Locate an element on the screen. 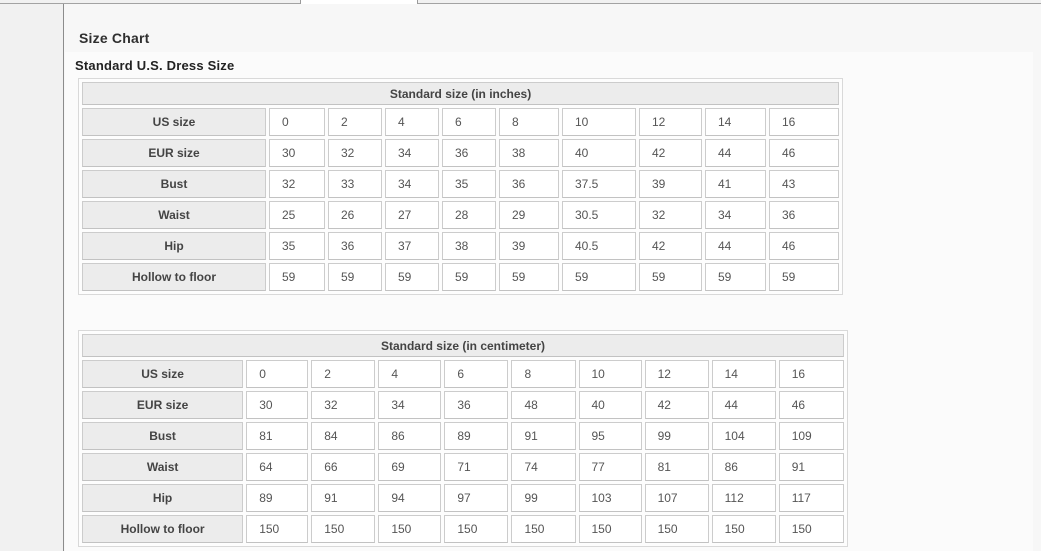 The image size is (1041, 551). table-row: Waist 64 66 69 71 74 77 81 86 91 is located at coordinates (463, 467).